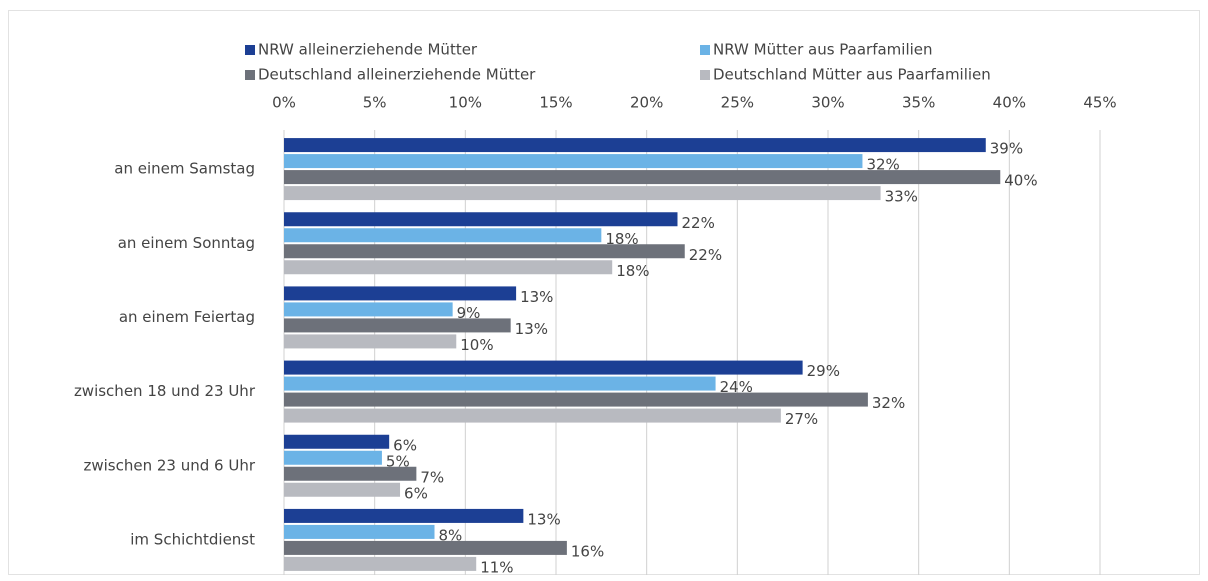  Describe the element at coordinates (169, 465) in the screenshot. I see `category-label: zwischen 23 und 6 Uhr` at that location.